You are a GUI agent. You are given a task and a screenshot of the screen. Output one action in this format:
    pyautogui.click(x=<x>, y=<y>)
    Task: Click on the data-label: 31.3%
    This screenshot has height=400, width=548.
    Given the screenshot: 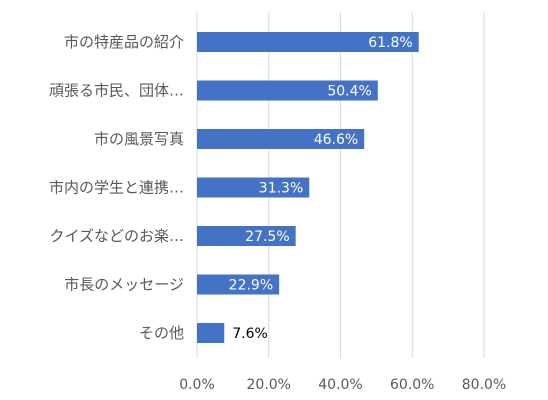 What is the action you would take?
    pyautogui.click(x=281, y=189)
    